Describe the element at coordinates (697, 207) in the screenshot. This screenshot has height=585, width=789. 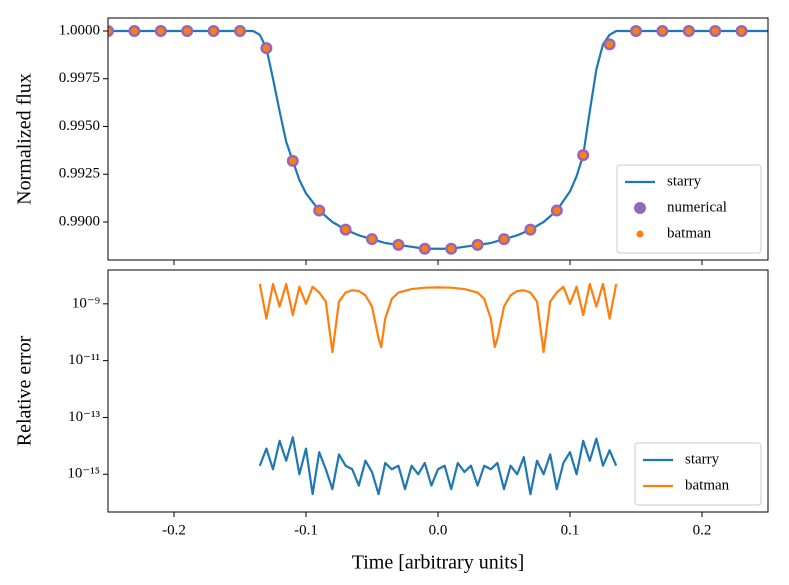
I see `legend-label: numerical` at that location.